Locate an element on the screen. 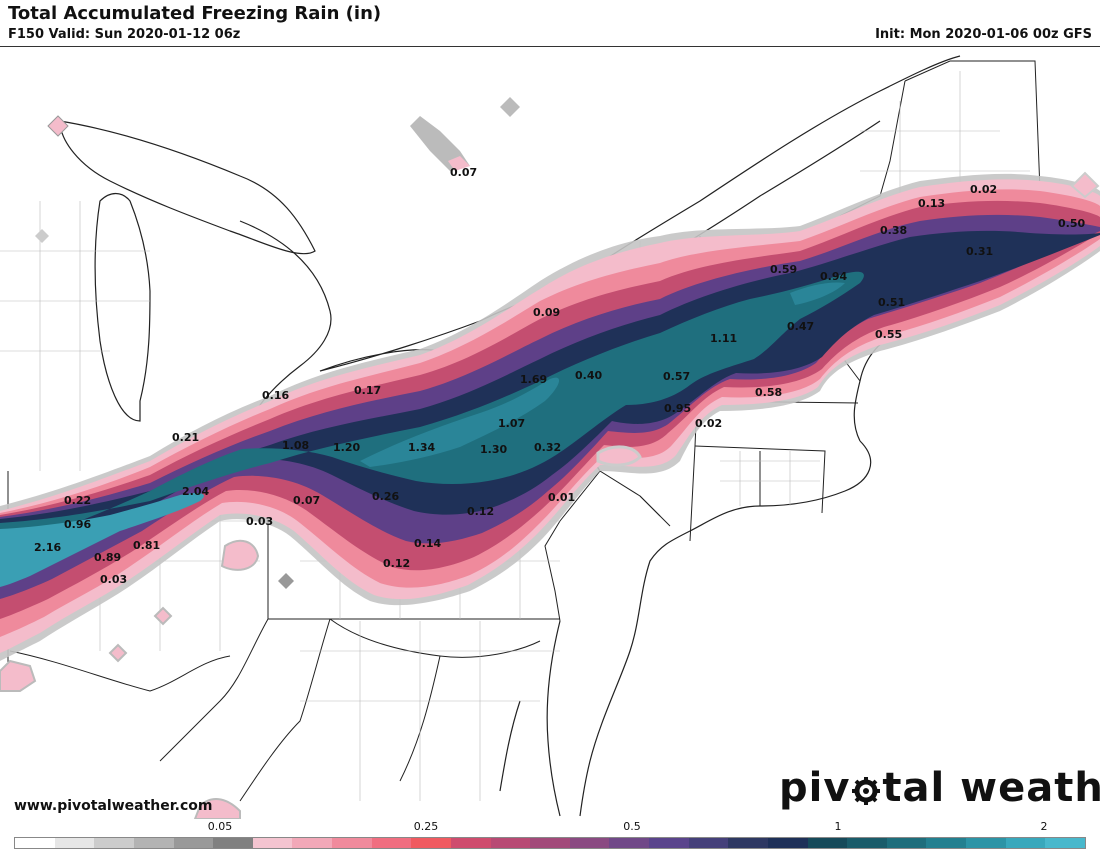 This screenshot has height=850, width=1100. value-label: 0.47 is located at coordinates (800, 326).